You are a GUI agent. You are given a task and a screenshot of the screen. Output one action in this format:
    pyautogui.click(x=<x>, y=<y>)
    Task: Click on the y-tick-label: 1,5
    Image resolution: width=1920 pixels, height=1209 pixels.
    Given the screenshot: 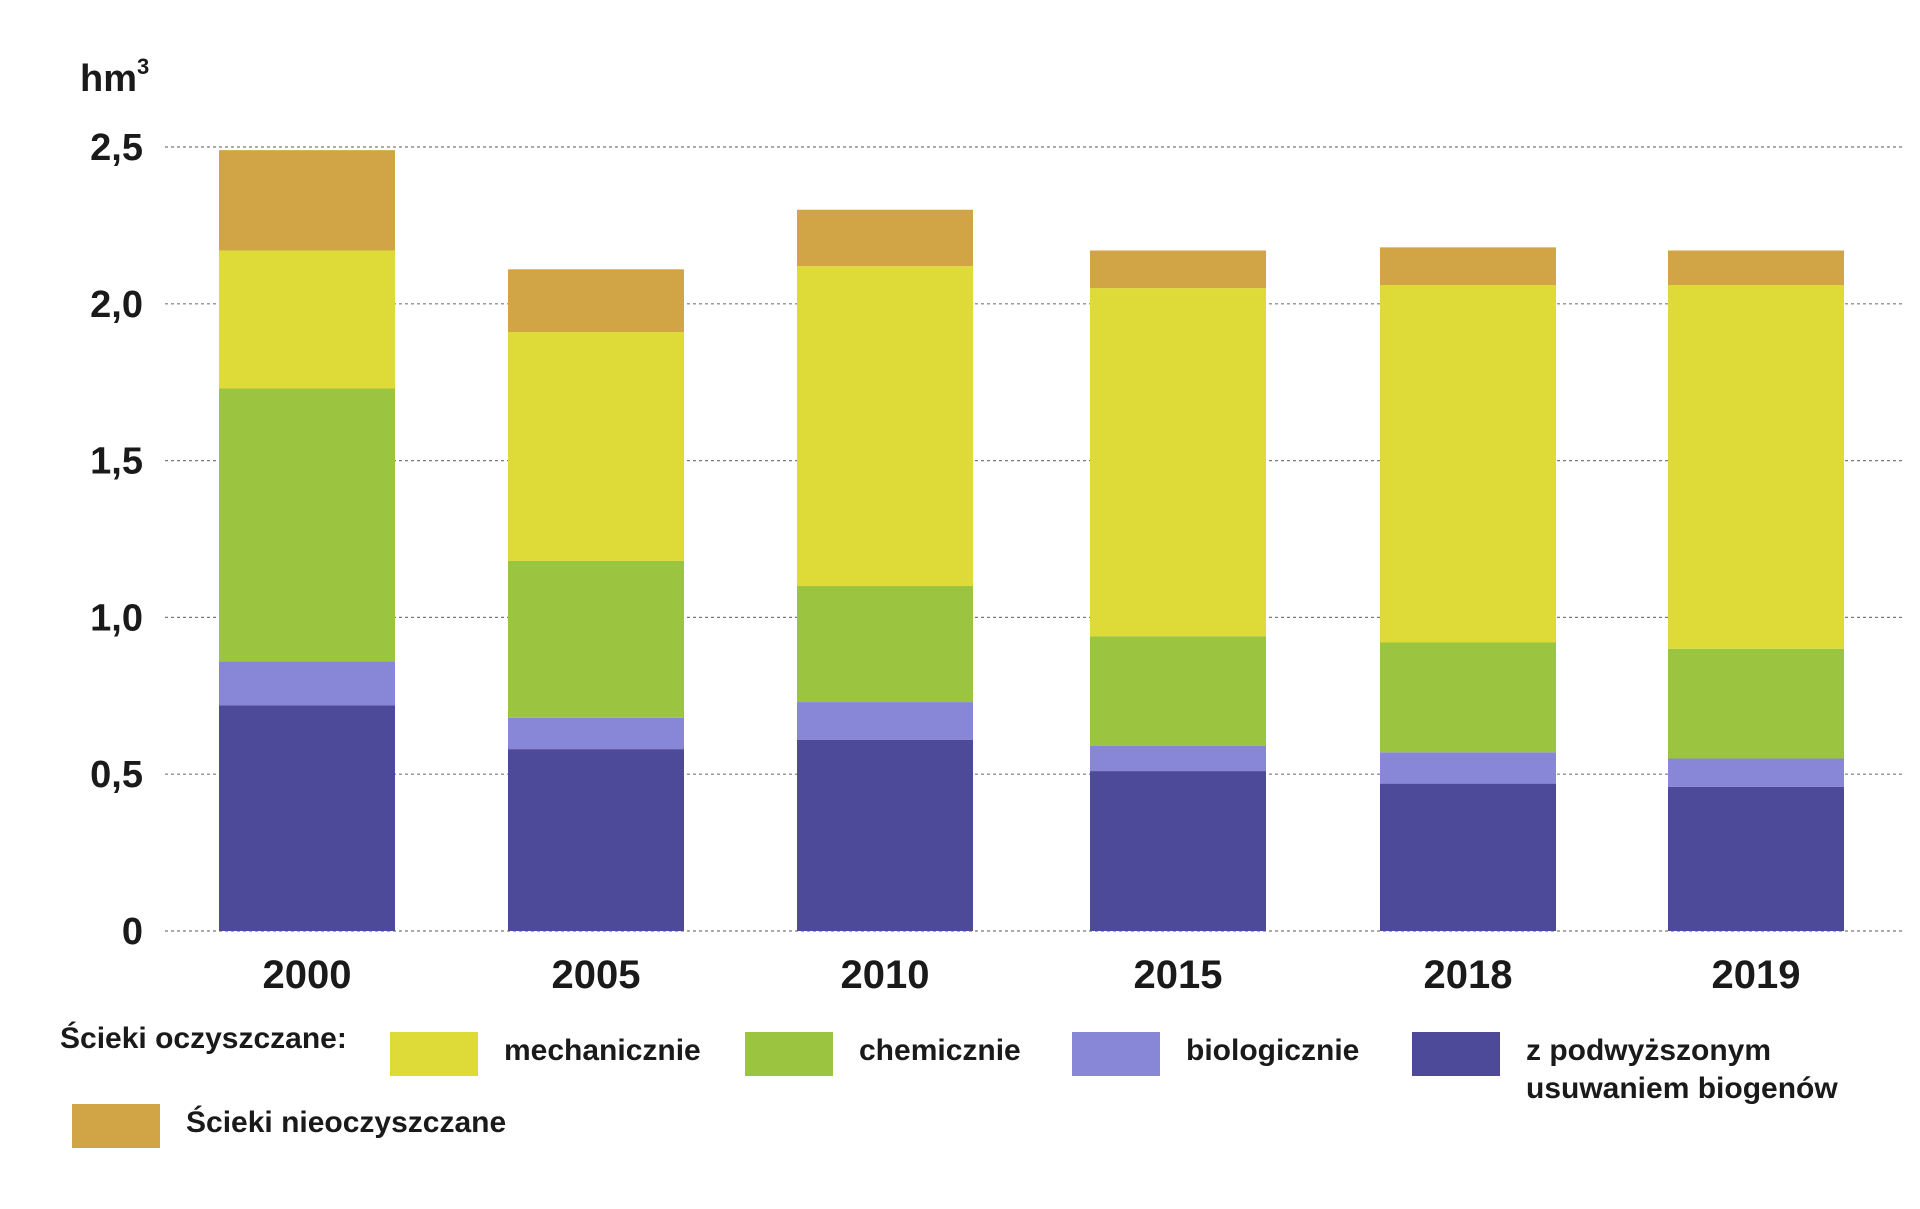 What is the action you would take?
    pyautogui.click(x=116, y=462)
    